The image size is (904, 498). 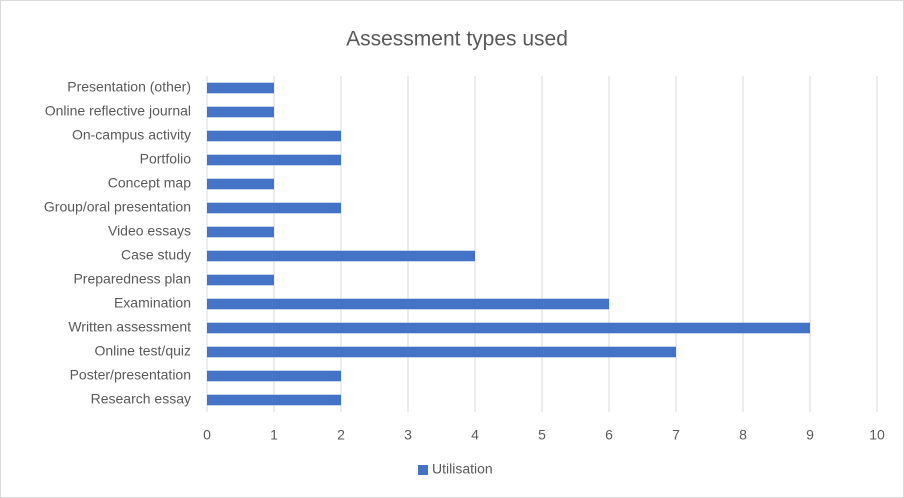 I want to click on y-tick-label: Online test/quiz, so click(x=143, y=351).